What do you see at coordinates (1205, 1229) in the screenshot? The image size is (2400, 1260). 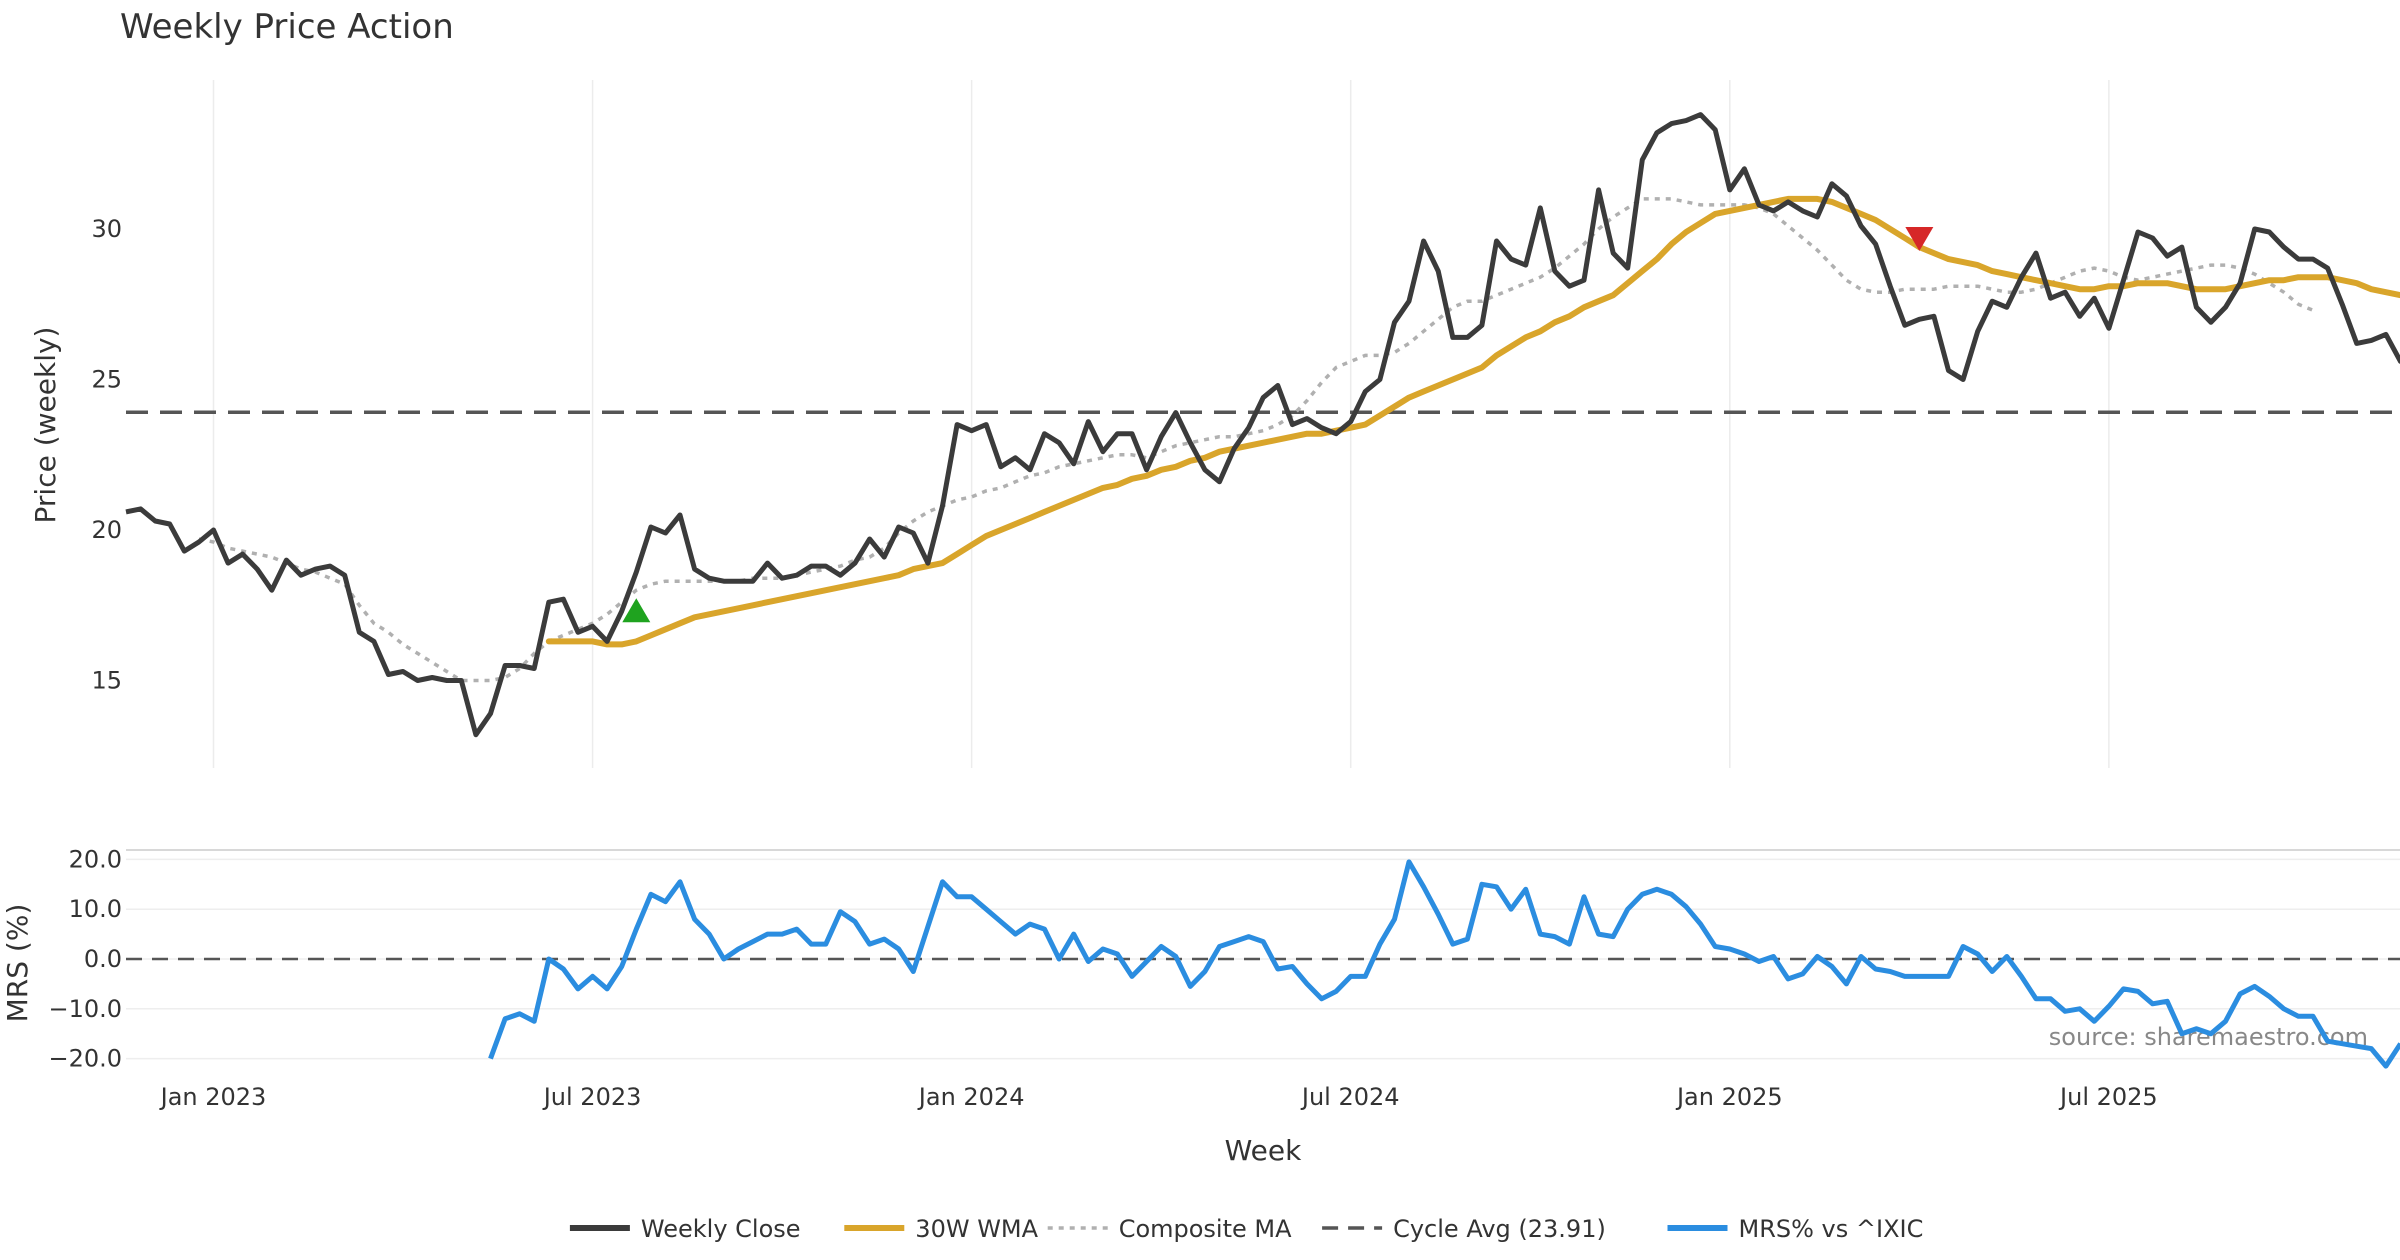 I see `legend-label: Composite MA` at bounding box center [1205, 1229].